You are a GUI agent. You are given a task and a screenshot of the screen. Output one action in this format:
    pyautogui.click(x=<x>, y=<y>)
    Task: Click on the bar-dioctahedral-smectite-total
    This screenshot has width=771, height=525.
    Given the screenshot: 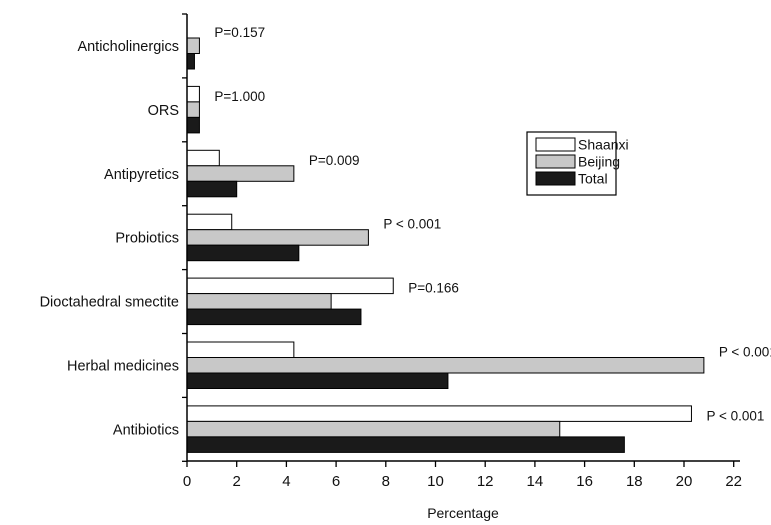 What is the action you would take?
    pyautogui.click(x=274, y=317)
    